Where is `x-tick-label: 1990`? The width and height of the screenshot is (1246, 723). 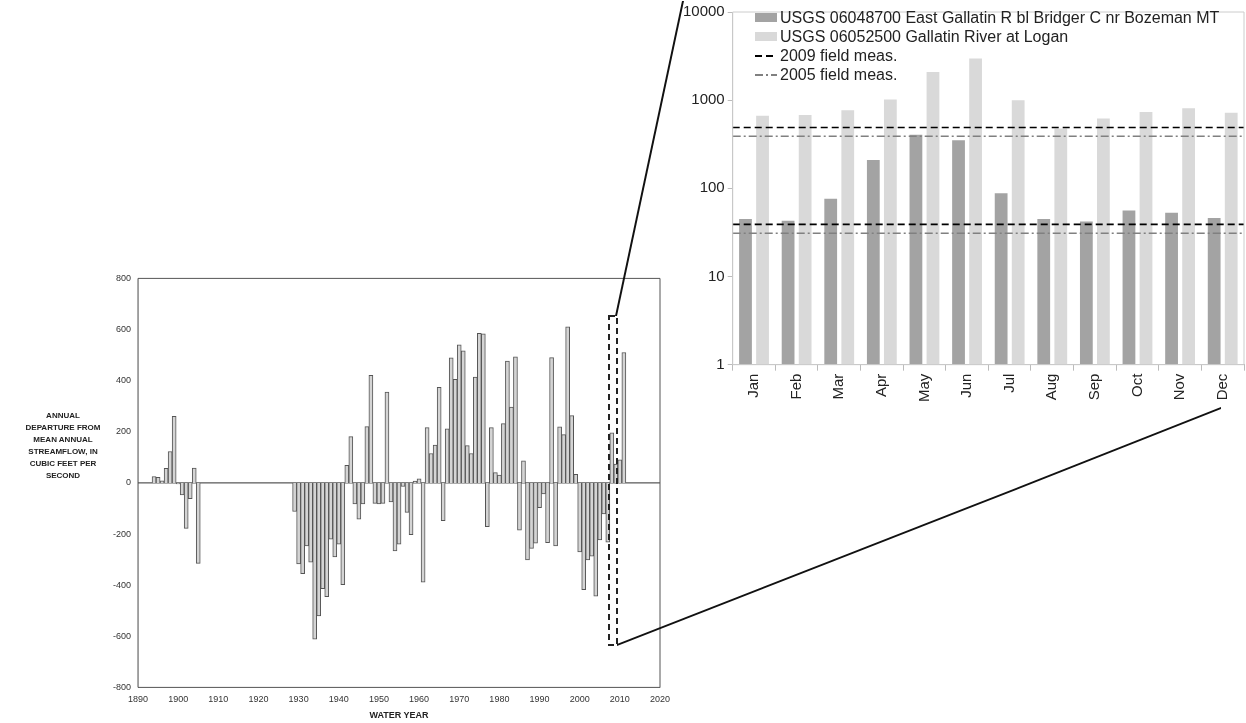 x-tick-label: 1990 is located at coordinates (539, 699).